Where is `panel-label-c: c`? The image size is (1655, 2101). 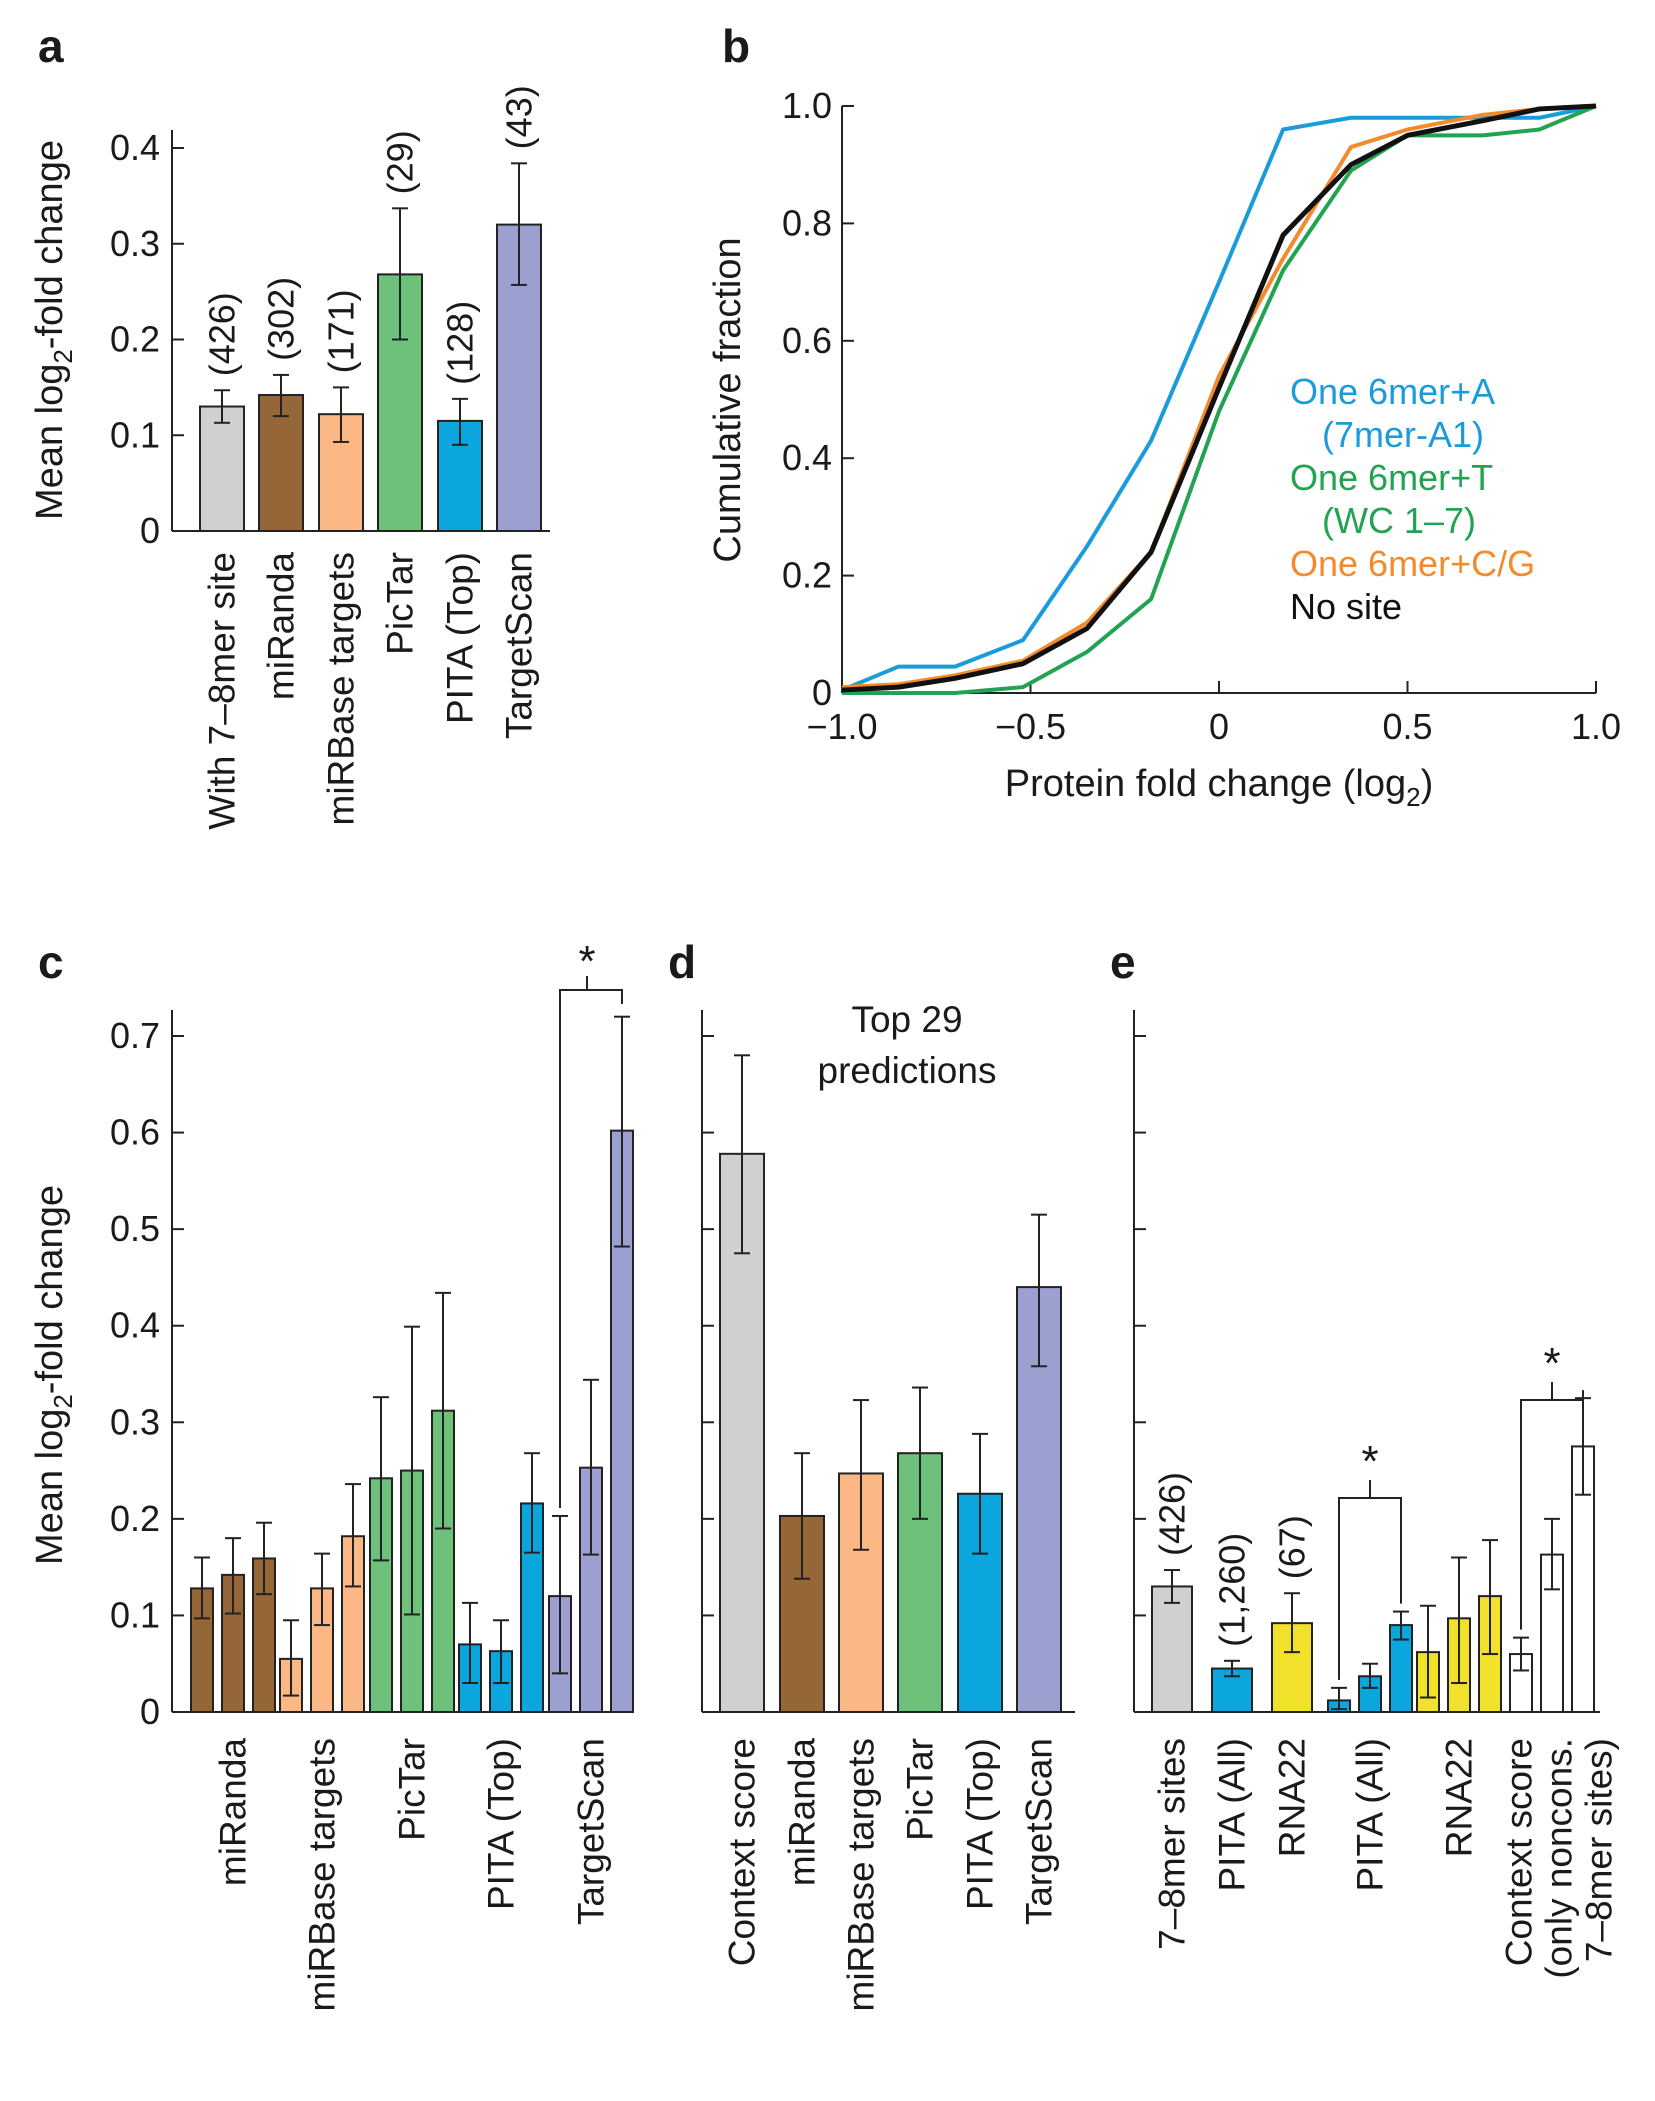
panel-label-c: c is located at coordinates (51, 962).